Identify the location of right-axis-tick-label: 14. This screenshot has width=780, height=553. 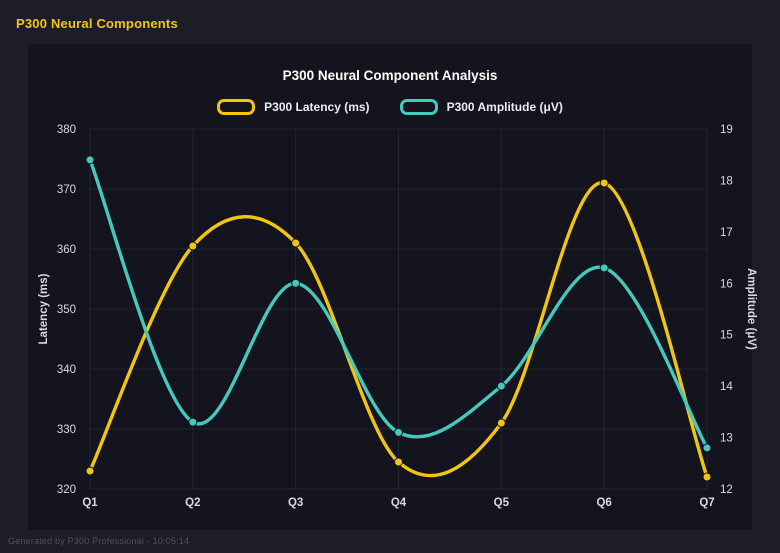
(726, 387).